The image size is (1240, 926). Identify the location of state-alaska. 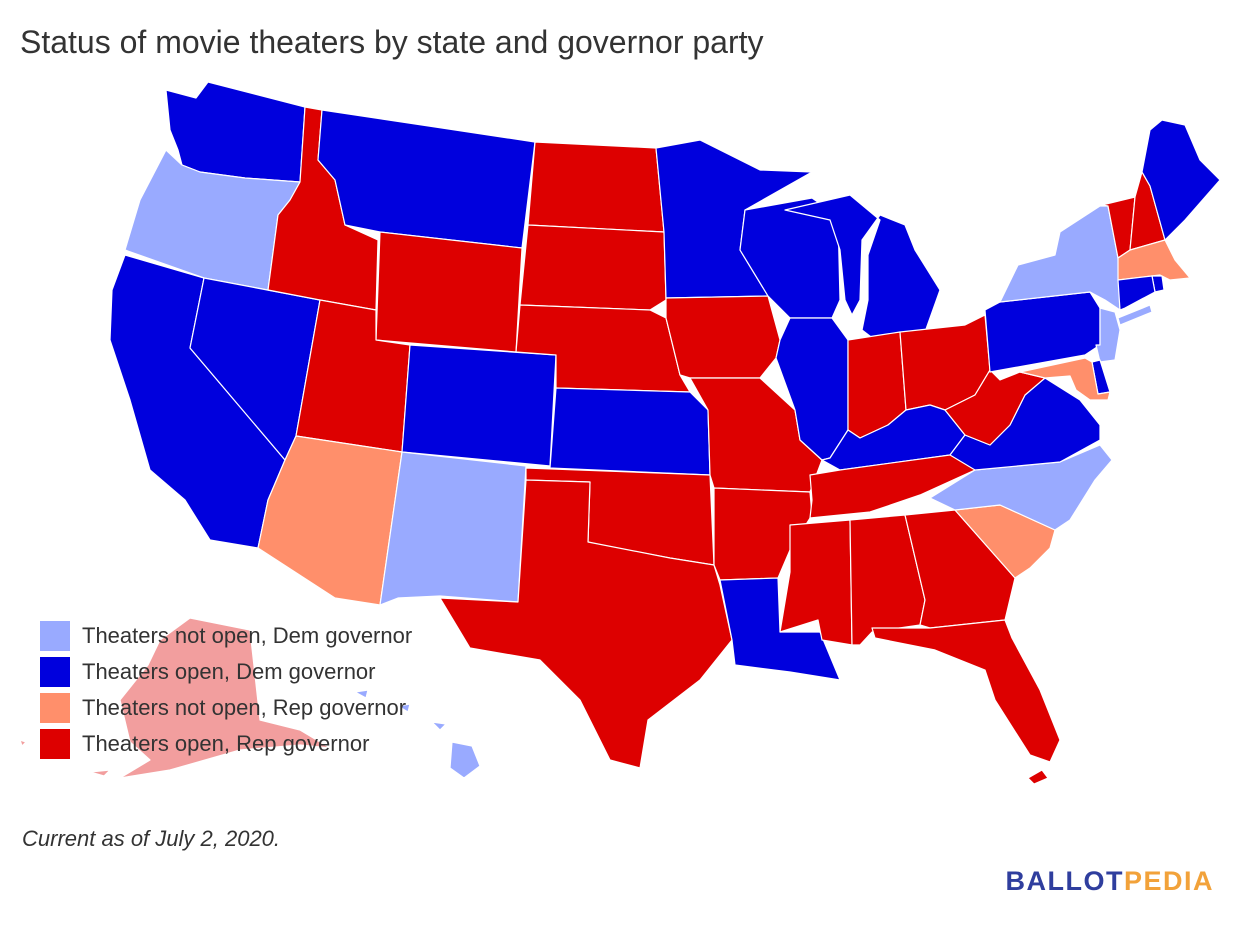
(225, 698).